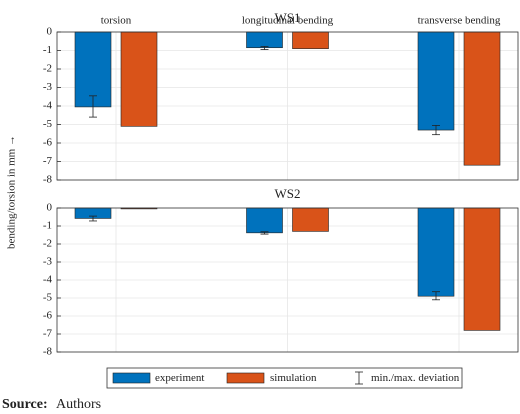  I want to click on source: Authors, so click(78, 404).